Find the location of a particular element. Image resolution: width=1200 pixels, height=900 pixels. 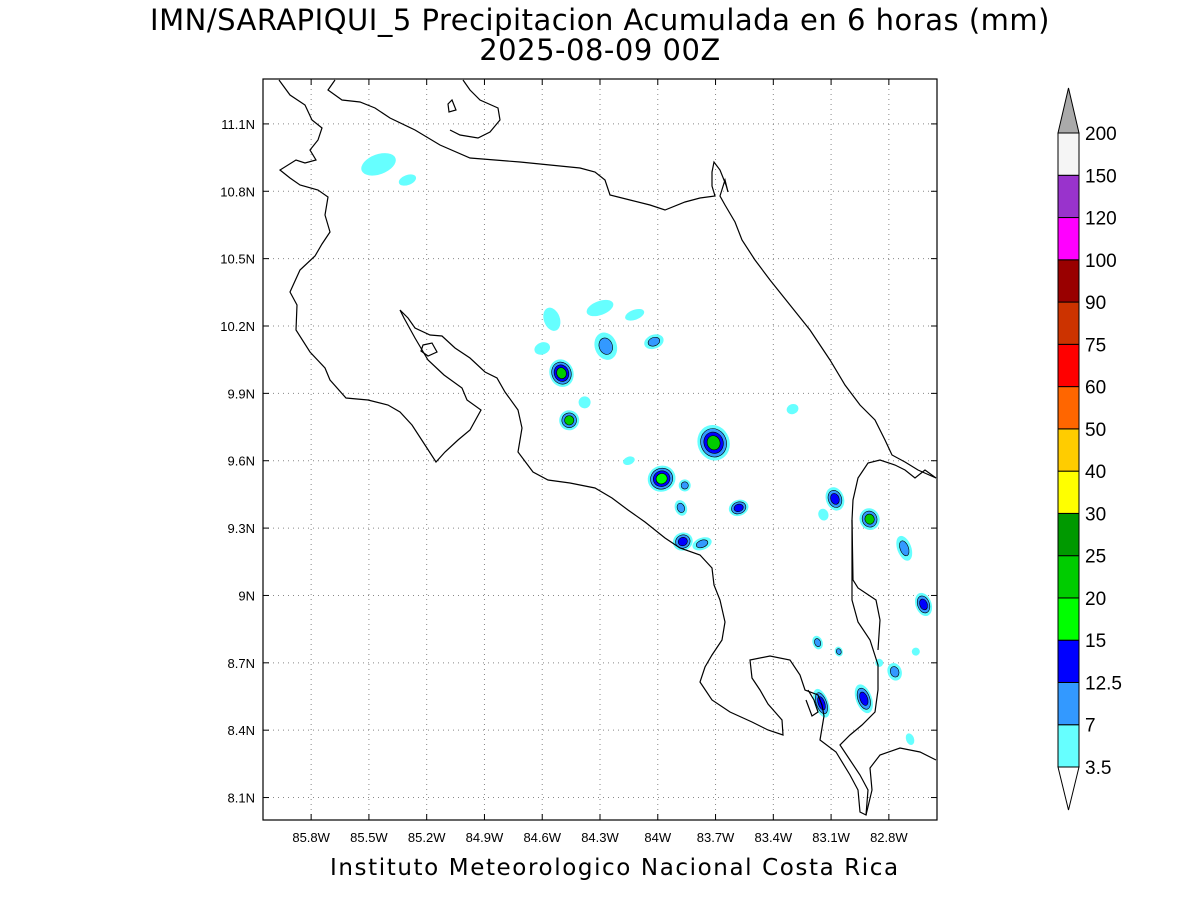

lat-tick-label: 8.7N is located at coordinates (241, 663).